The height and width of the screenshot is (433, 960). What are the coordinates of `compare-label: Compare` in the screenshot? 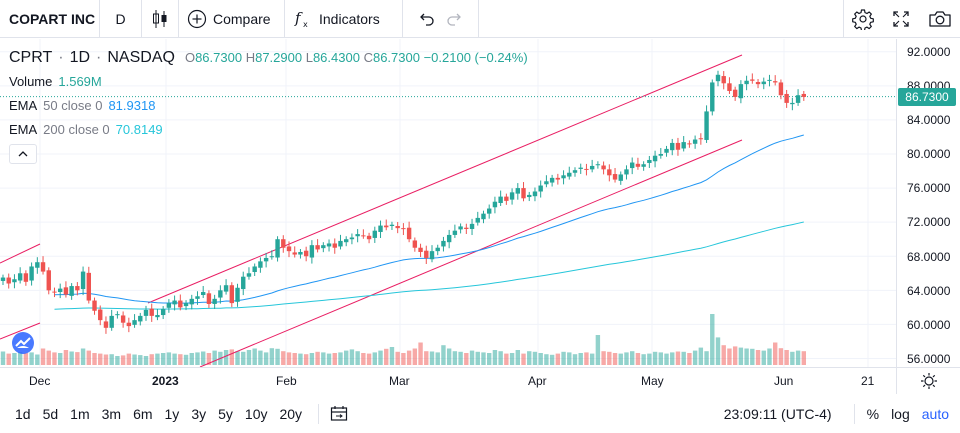 It's located at (242, 18).